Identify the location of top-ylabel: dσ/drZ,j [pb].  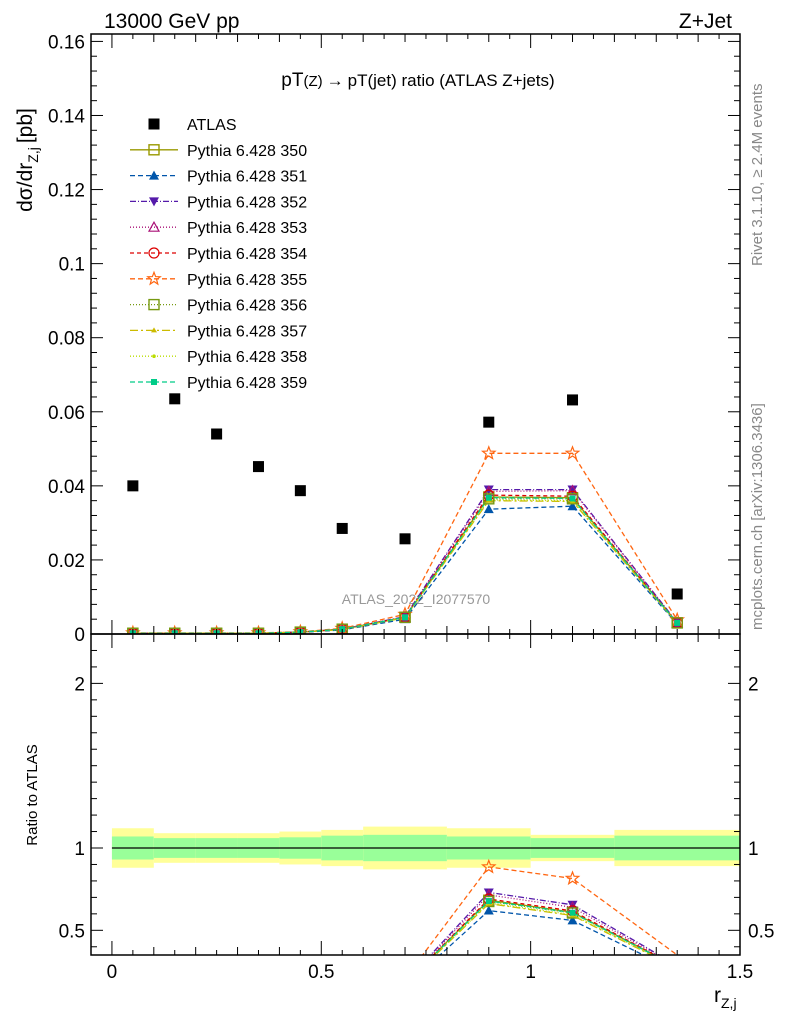
(27, 160).